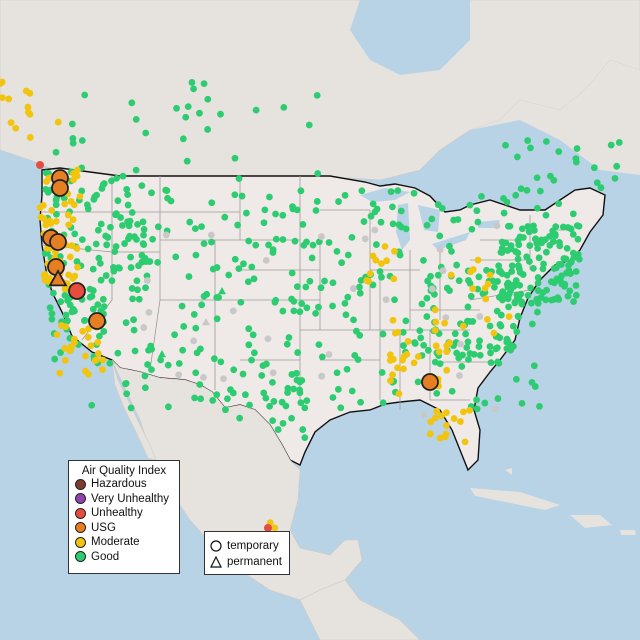  I want to click on central-america, so click(360, 609).